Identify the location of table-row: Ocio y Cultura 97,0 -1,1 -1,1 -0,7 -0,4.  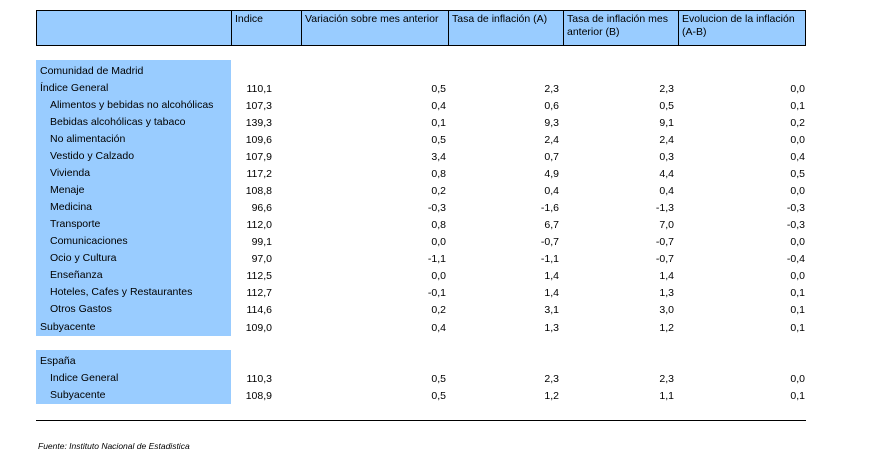
(421, 258).